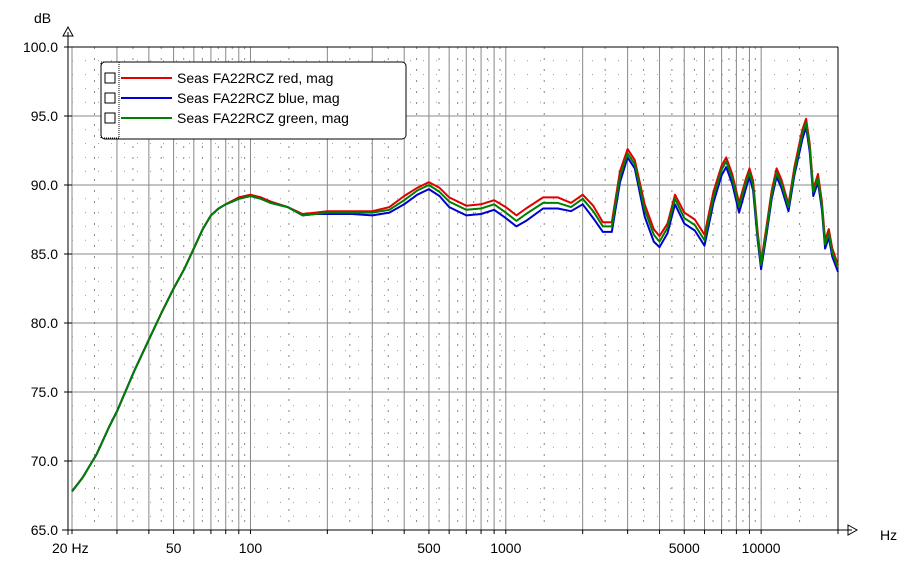 Image resolution: width=908 pixels, height=562 pixels. Describe the element at coordinates (853, 530) in the screenshot. I see `x-axis-arrow` at that location.